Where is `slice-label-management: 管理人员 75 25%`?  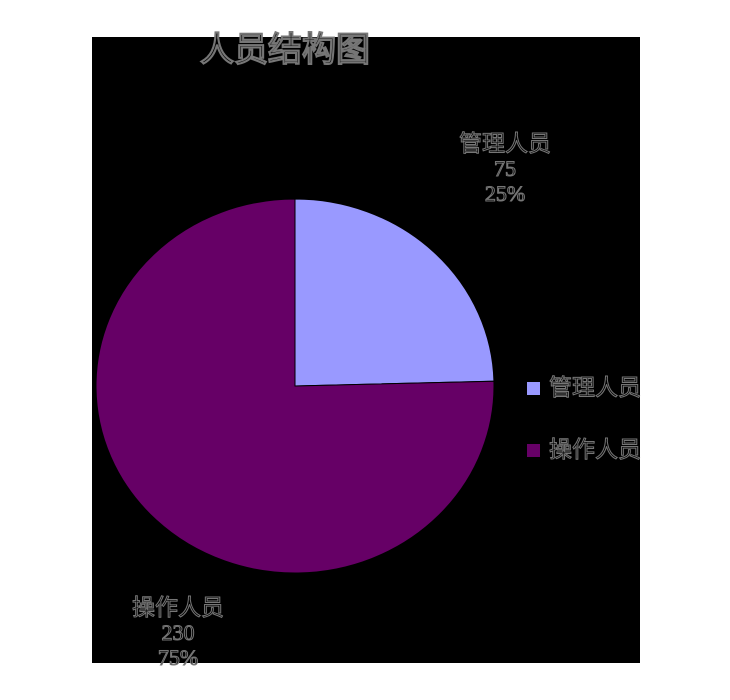
slice-label-management: 管理人员 75 25% is located at coordinates (505, 169).